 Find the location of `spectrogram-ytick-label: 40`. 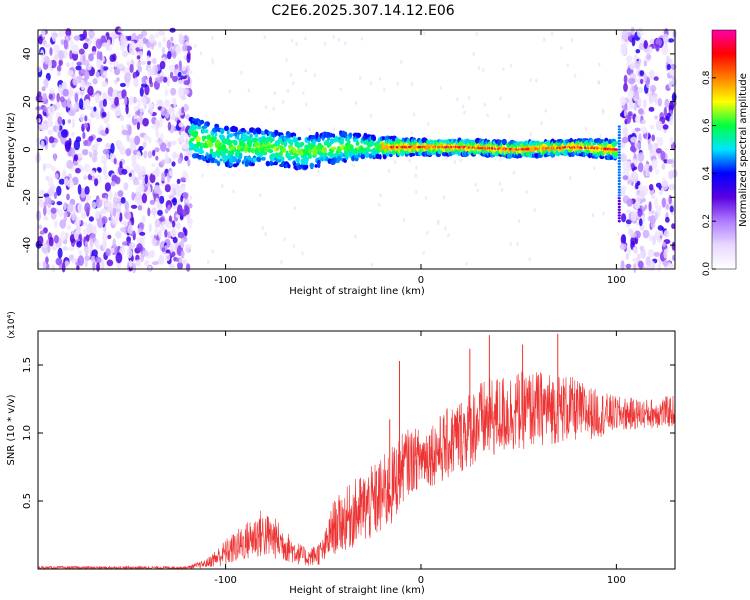

spectrogram-ytick-label: 40 is located at coordinates (27, 54).